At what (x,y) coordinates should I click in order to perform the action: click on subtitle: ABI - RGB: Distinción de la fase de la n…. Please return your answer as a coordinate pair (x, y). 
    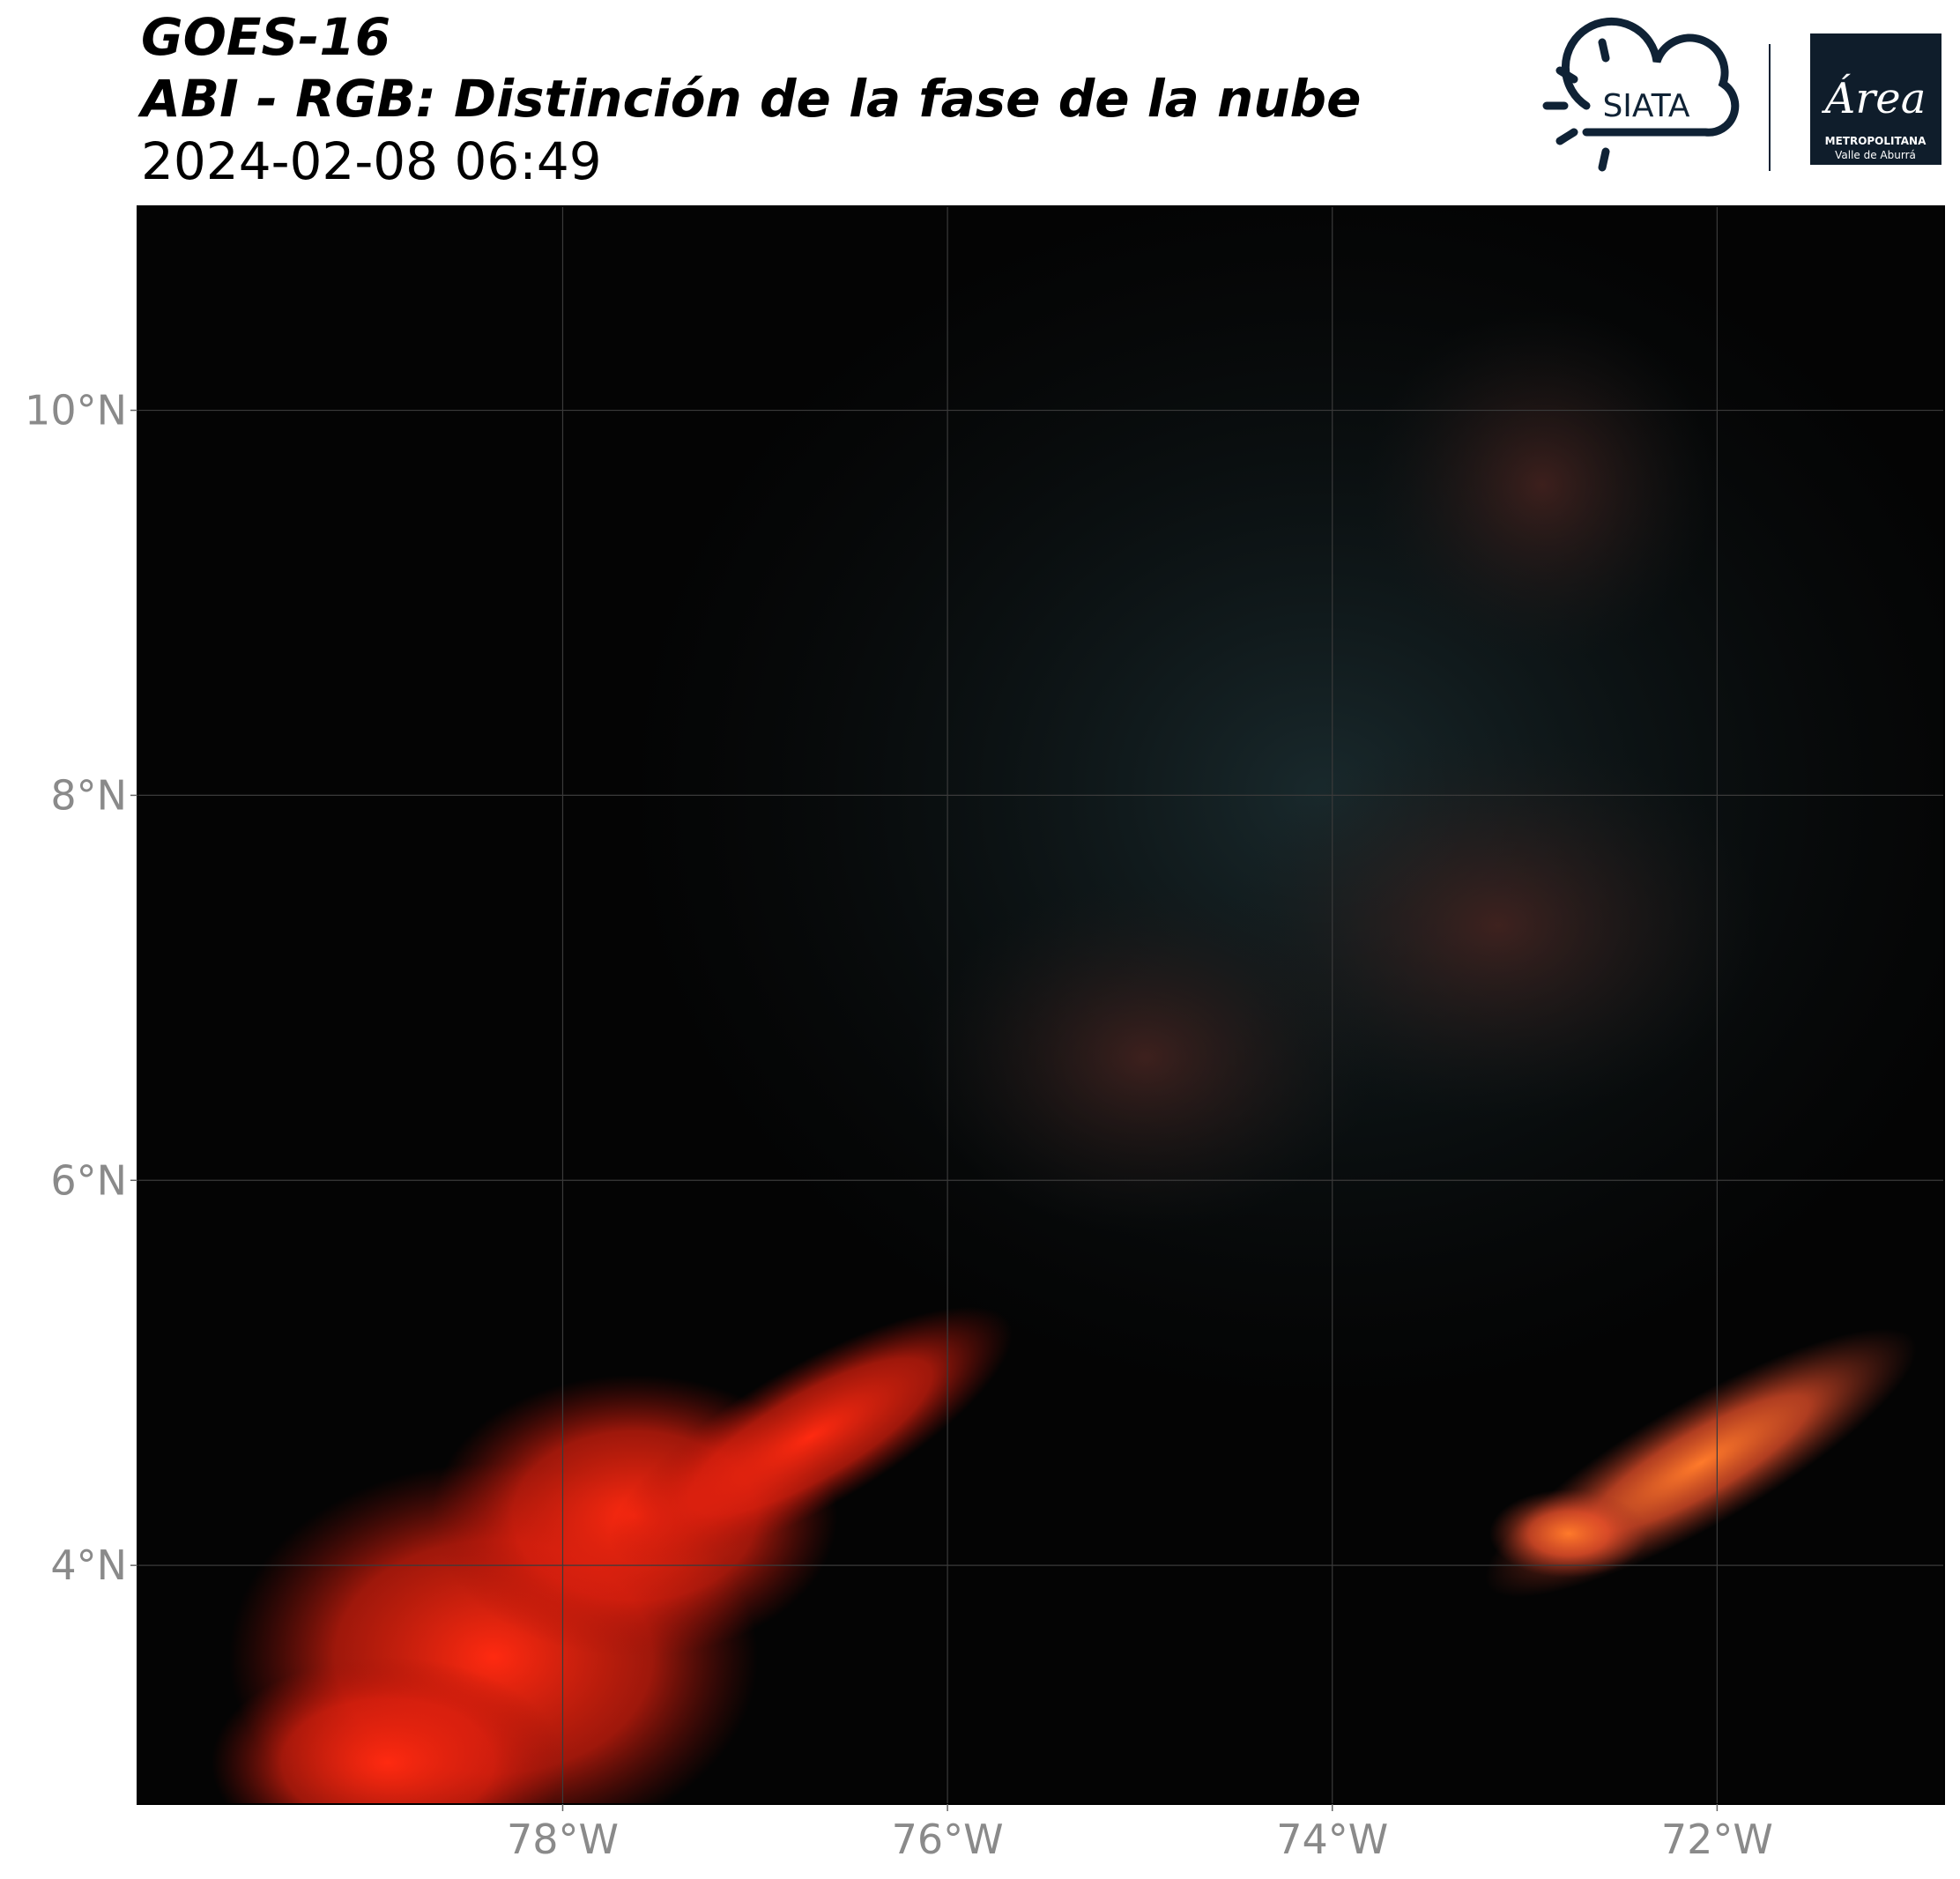
    Looking at the image, I should click on (749, 99).